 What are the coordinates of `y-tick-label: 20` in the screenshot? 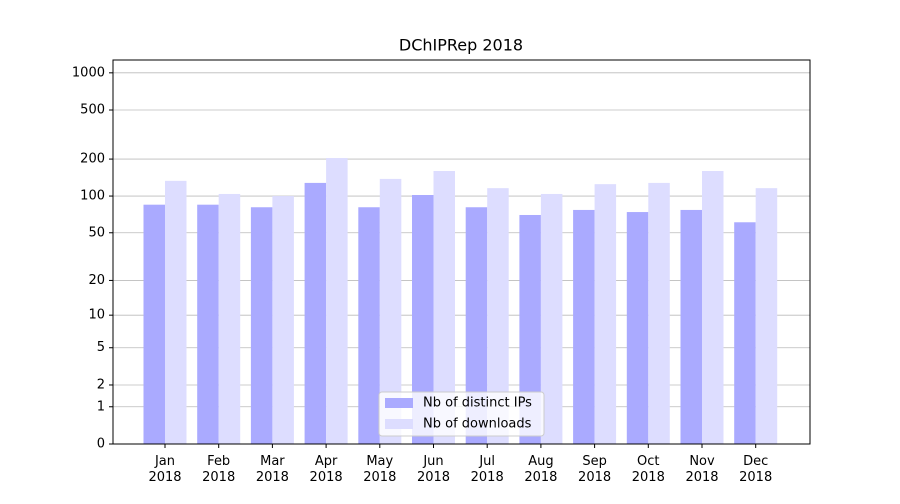 It's located at (96, 280).